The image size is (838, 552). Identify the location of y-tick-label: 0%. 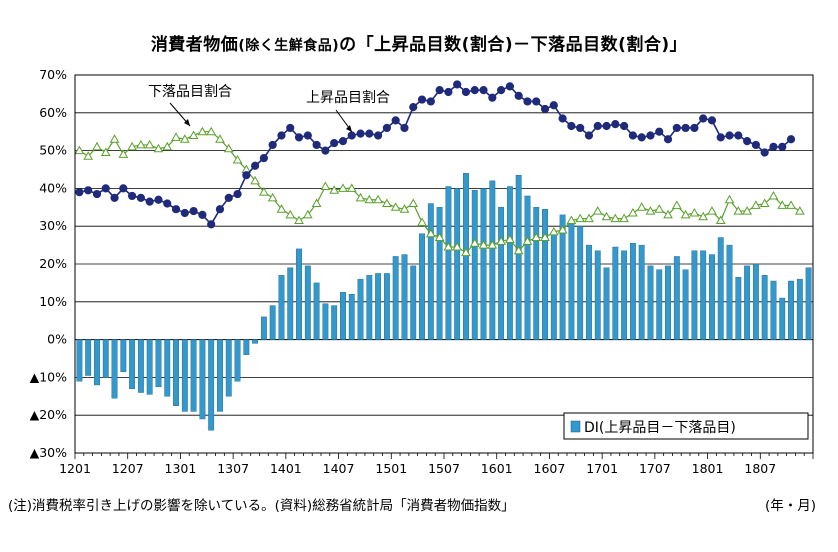
(57, 339).